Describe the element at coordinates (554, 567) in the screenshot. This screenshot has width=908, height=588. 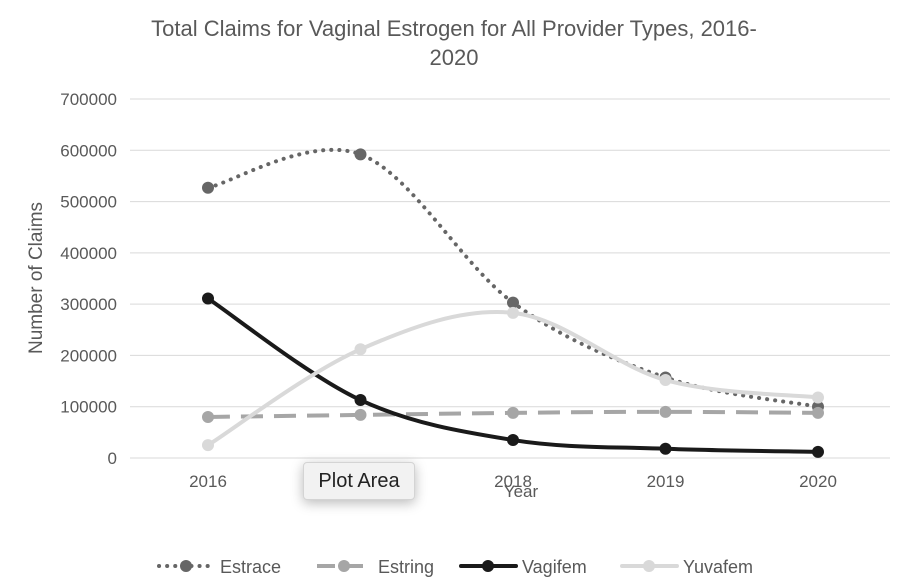
I see `legend-label-vagifem: Vagifem` at that location.